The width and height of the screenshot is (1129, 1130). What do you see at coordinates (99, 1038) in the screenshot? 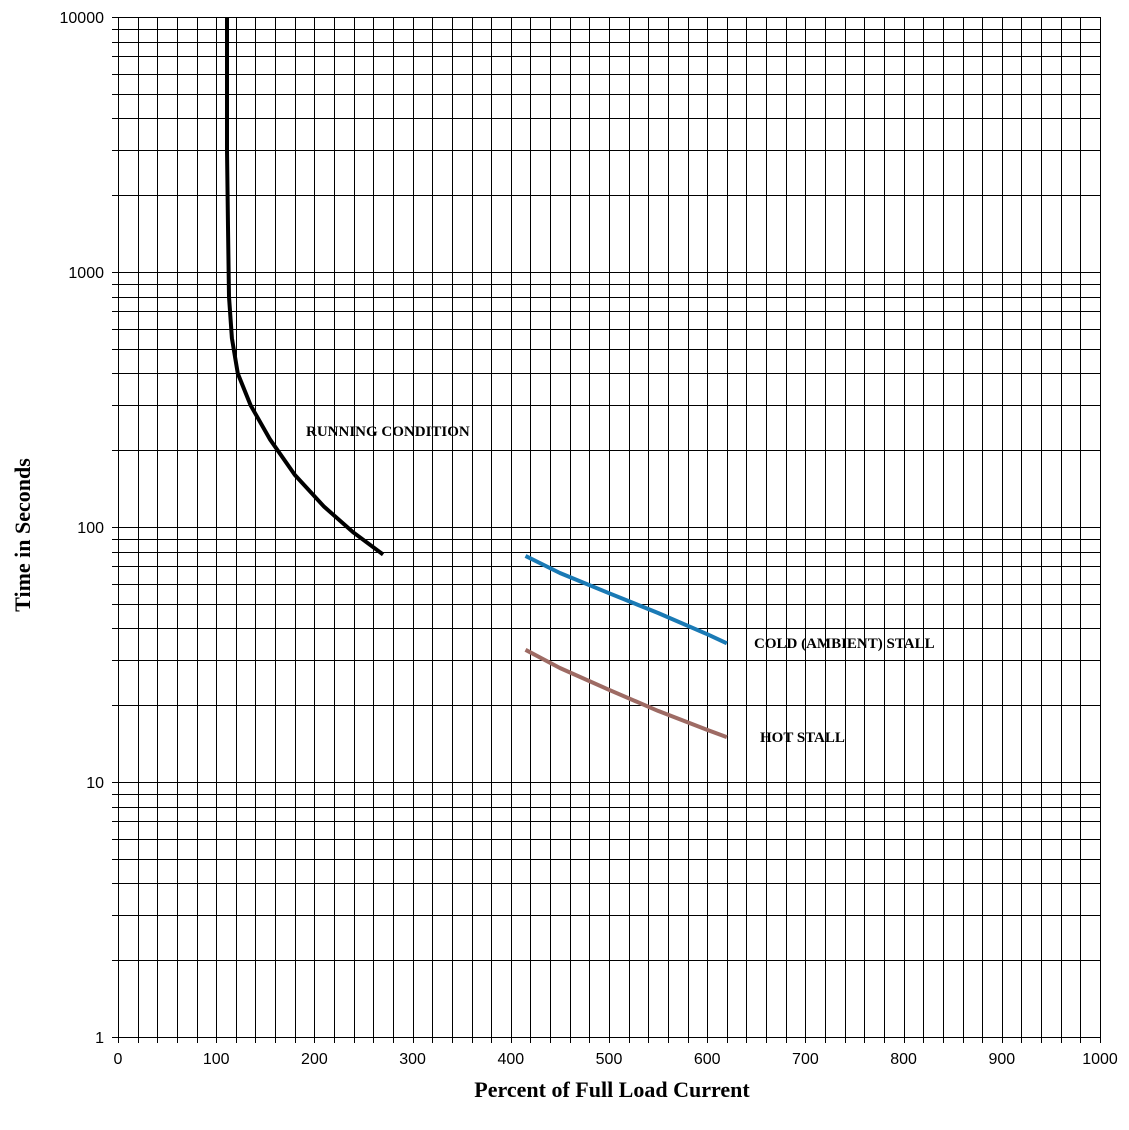
I see `y-tick-label: 1` at bounding box center [99, 1038].